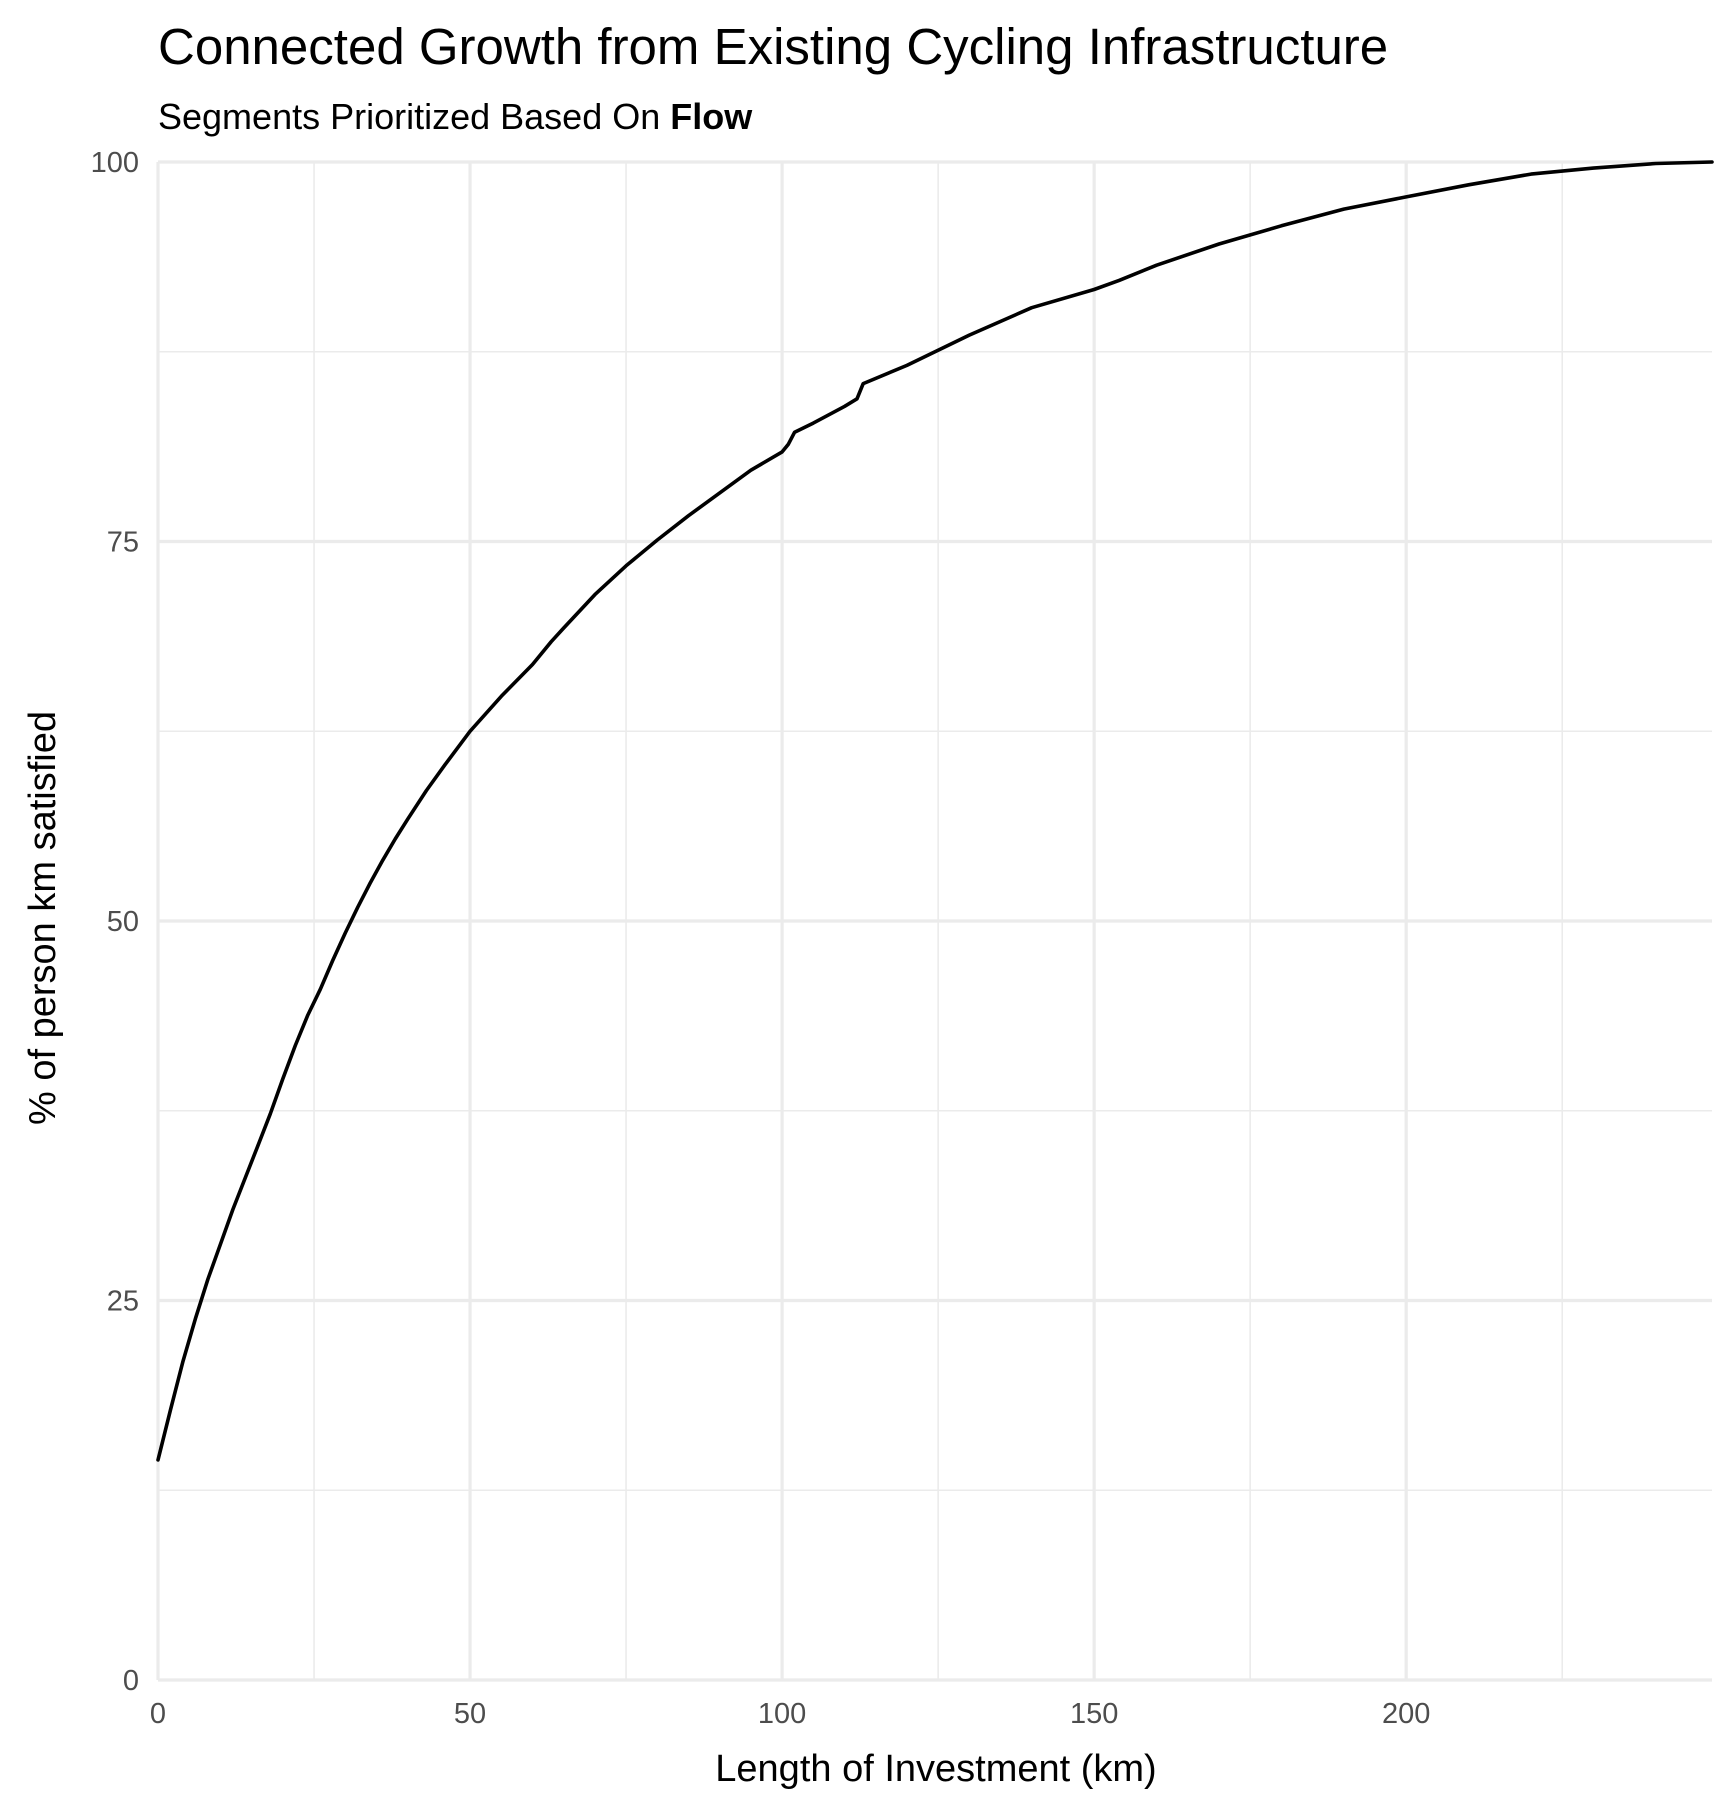 This screenshot has height=1804, width=1729. I want to click on chart-subtitle: Segments Prioritized Based On Flow, so click(455, 116).